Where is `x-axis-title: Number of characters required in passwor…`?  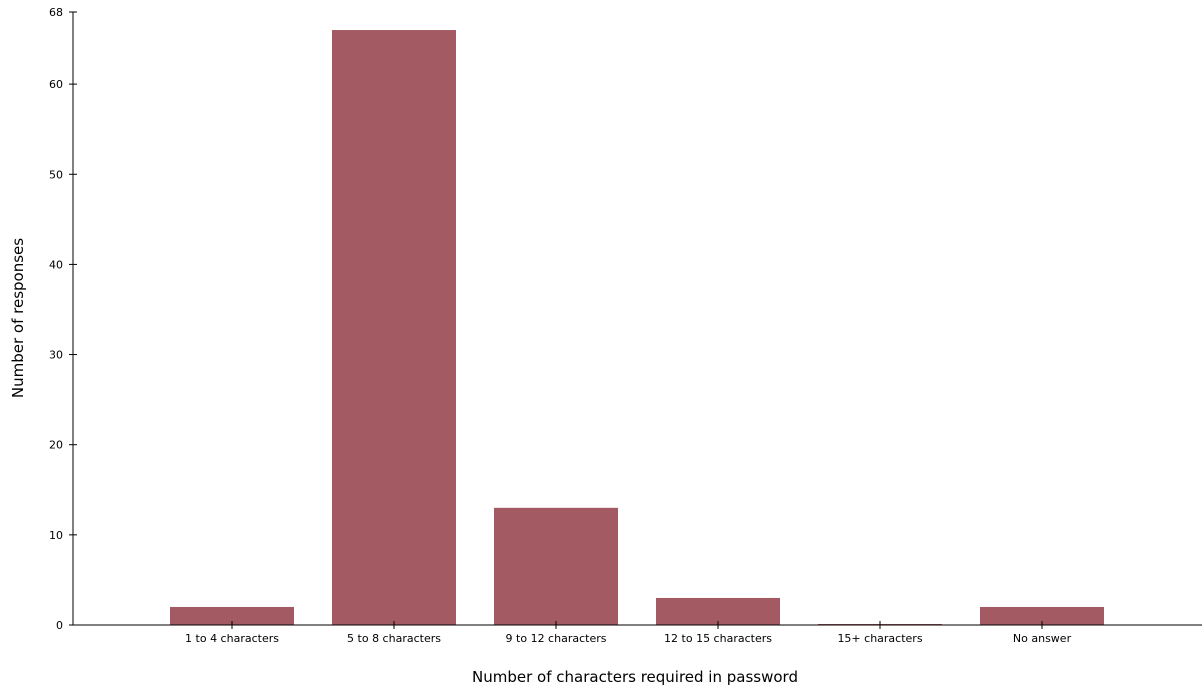 x-axis-title: Number of characters required in passwor… is located at coordinates (635, 677).